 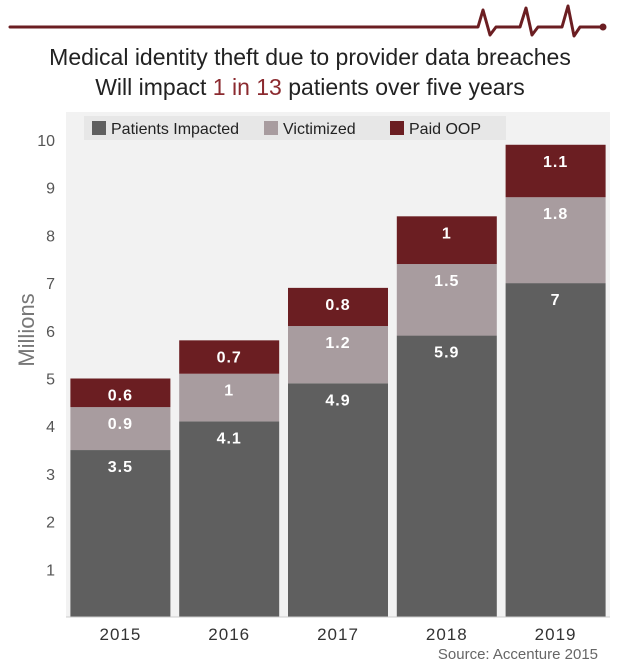 I want to click on data-label: 0.8, so click(x=337, y=305).